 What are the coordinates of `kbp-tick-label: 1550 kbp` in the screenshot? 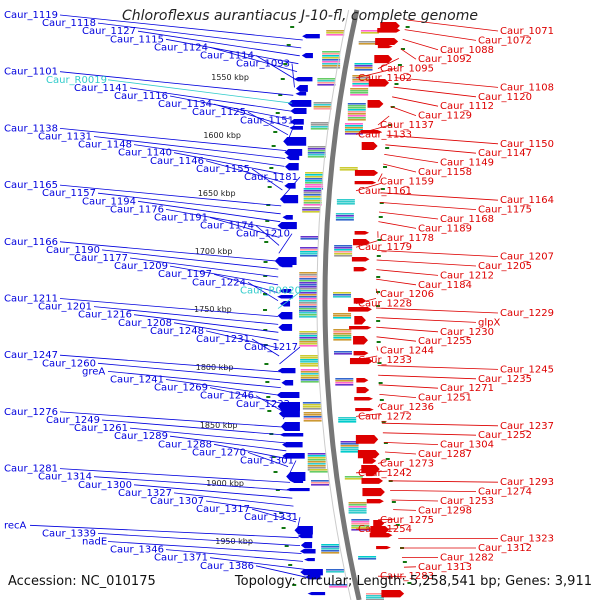 It's located at (230, 77).